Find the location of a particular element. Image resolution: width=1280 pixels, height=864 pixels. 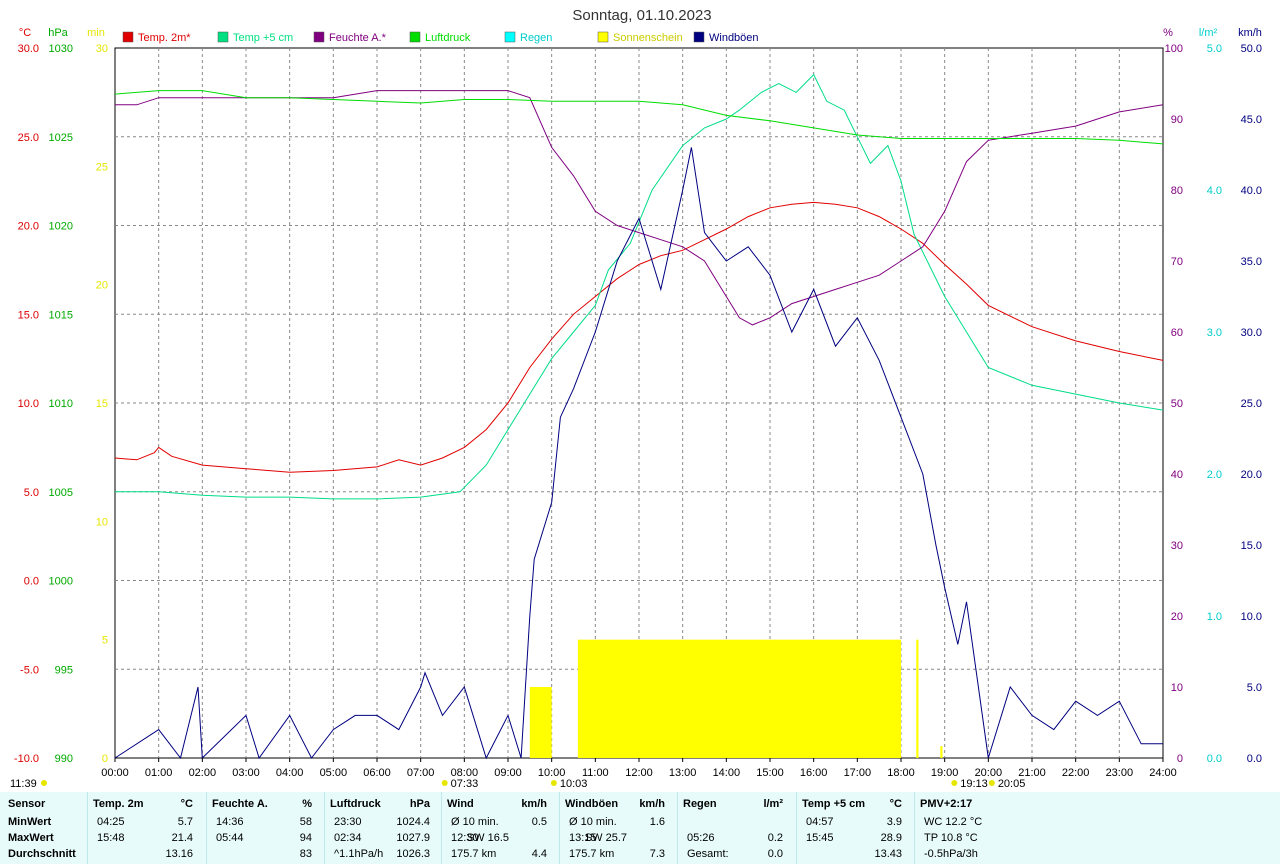

temp-axis-unit: °C is located at coordinates (25, 33).